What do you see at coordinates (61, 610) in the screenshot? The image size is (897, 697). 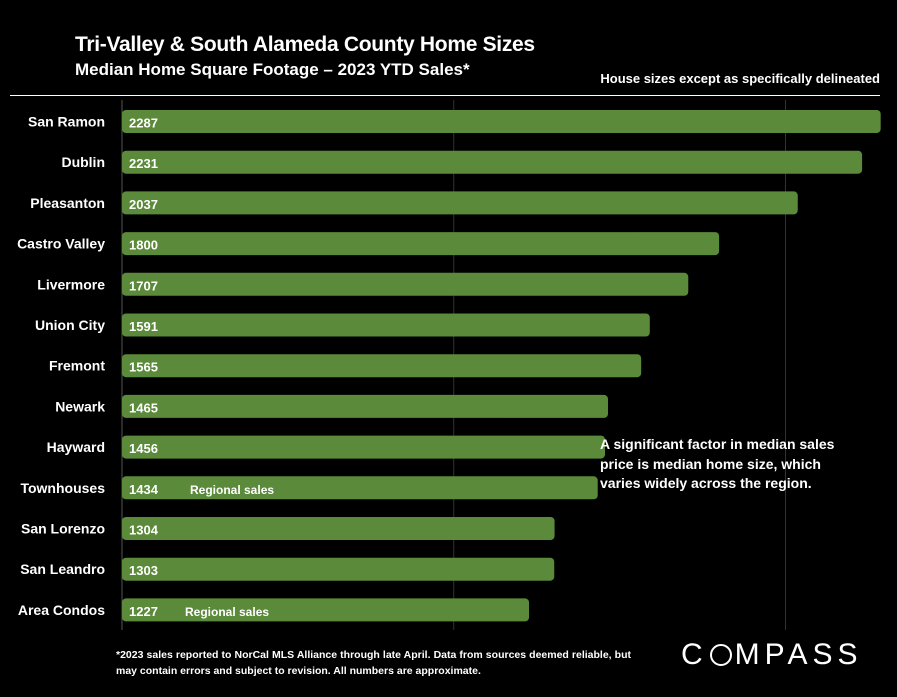 I see `category-label: Area Condos` at bounding box center [61, 610].